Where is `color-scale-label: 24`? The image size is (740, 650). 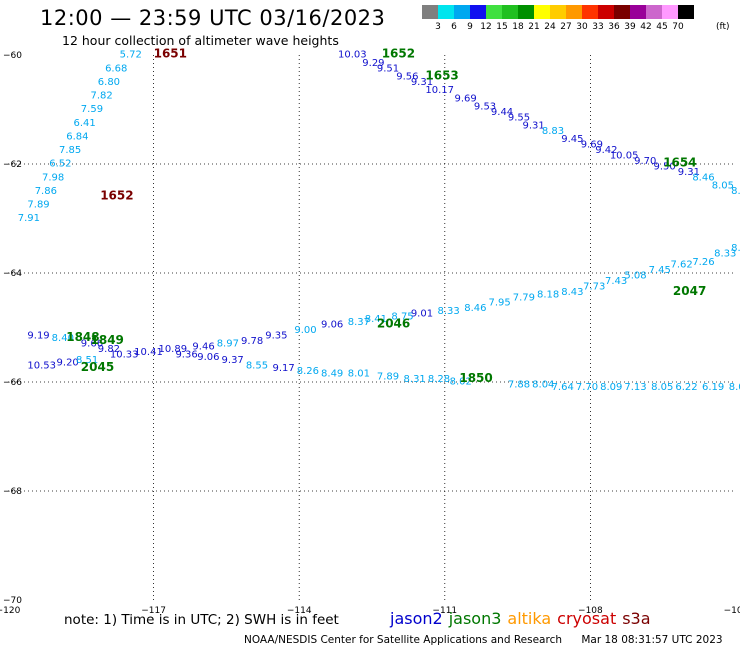 color-scale-label: 24 is located at coordinates (550, 27).